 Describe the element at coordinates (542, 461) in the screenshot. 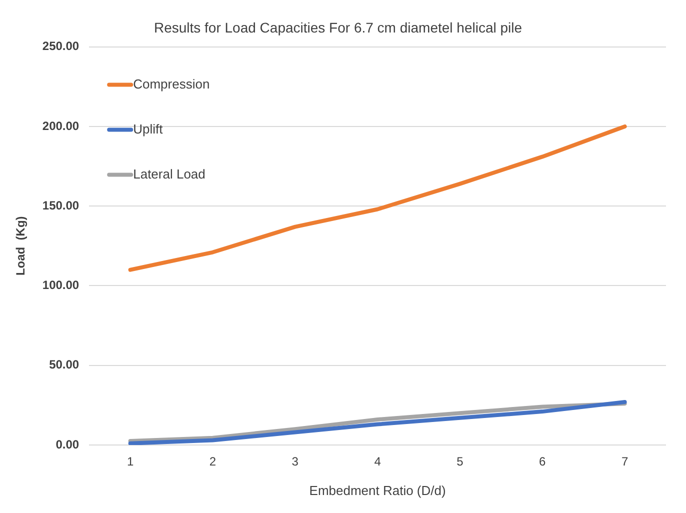

I see `x-tick-label: 6` at that location.